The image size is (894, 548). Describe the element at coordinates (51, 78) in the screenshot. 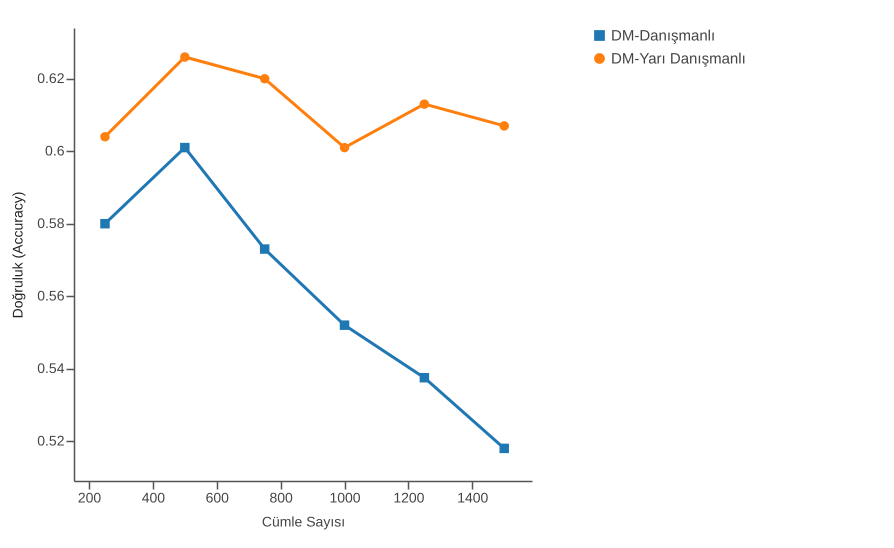

I see `y-tick-label: 0.62` at that location.